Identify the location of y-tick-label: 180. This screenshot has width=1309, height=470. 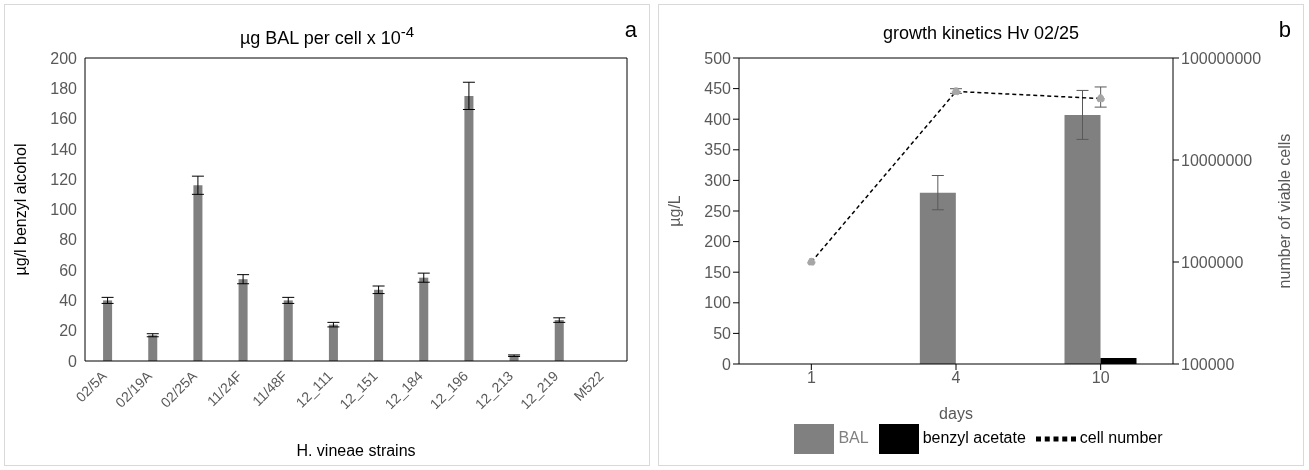
(64, 88).